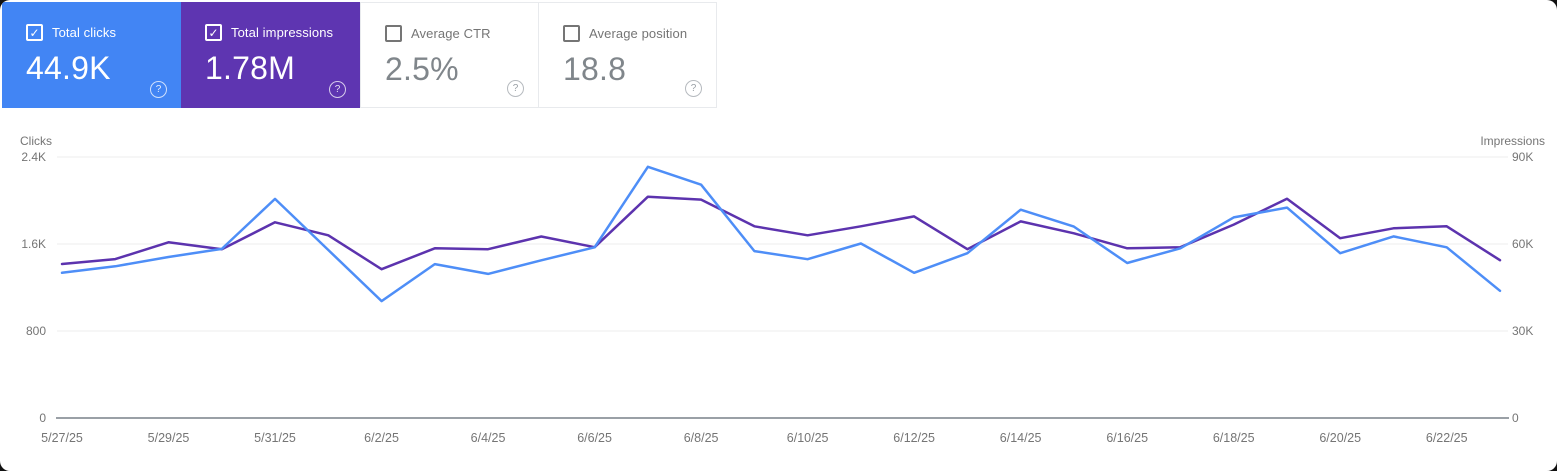  What do you see at coordinates (638, 33) in the screenshot?
I see `card-label: Average position` at bounding box center [638, 33].